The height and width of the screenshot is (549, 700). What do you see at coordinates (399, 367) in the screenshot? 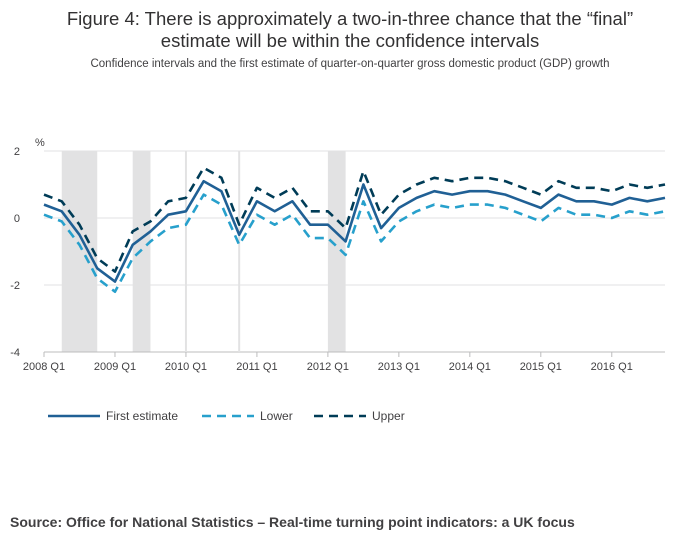
I see `x-tick-label: 2013 Q1` at bounding box center [399, 367].